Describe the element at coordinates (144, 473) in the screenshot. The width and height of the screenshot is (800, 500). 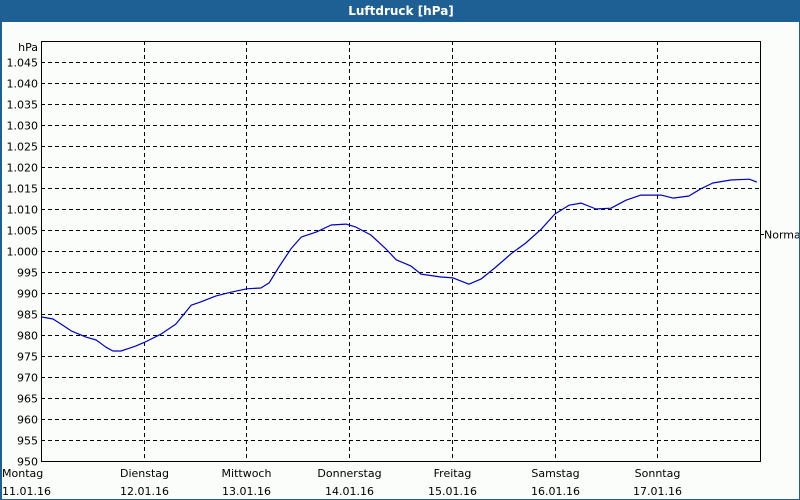
I see `x-tick-day: Dienstag` at that location.